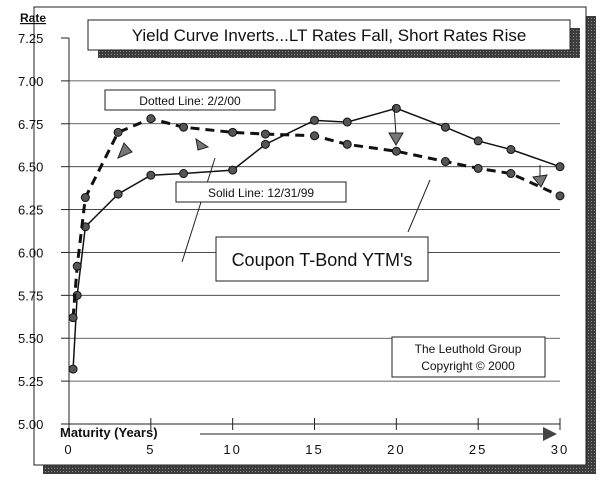 This screenshot has width=603, height=480. I want to click on y-tick-label: 6.00, so click(30, 252).